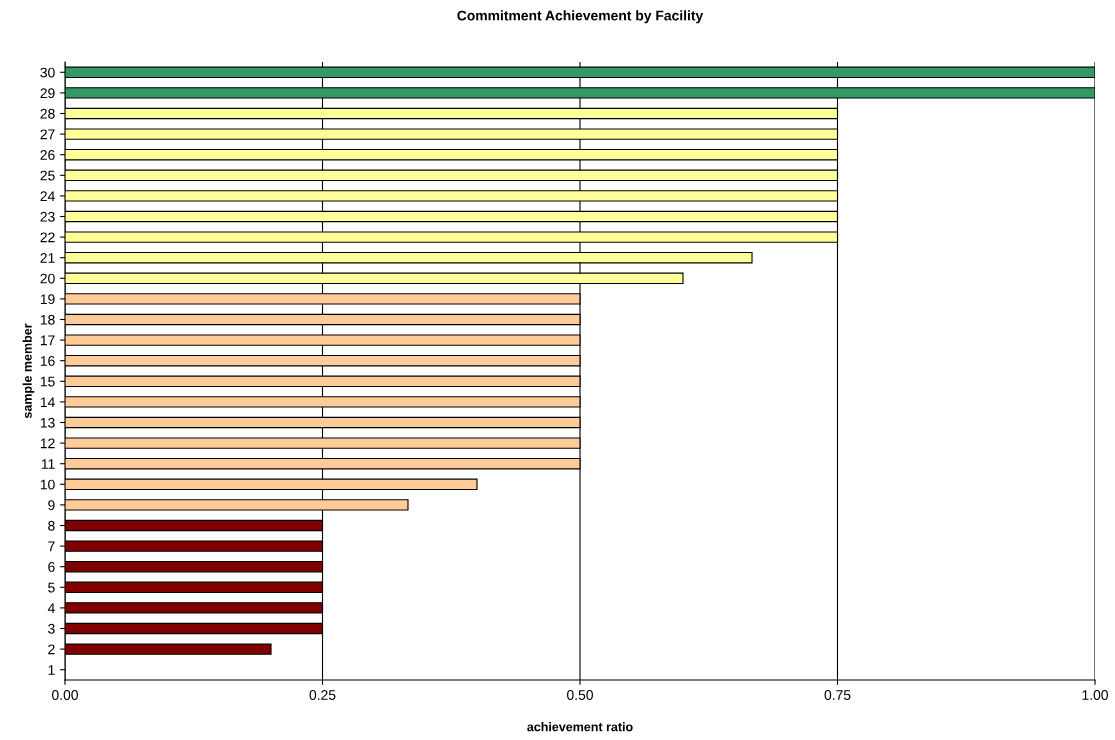  What do you see at coordinates (65, 695) in the screenshot?
I see `x-tick-label: 0.00` at bounding box center [65, 695].